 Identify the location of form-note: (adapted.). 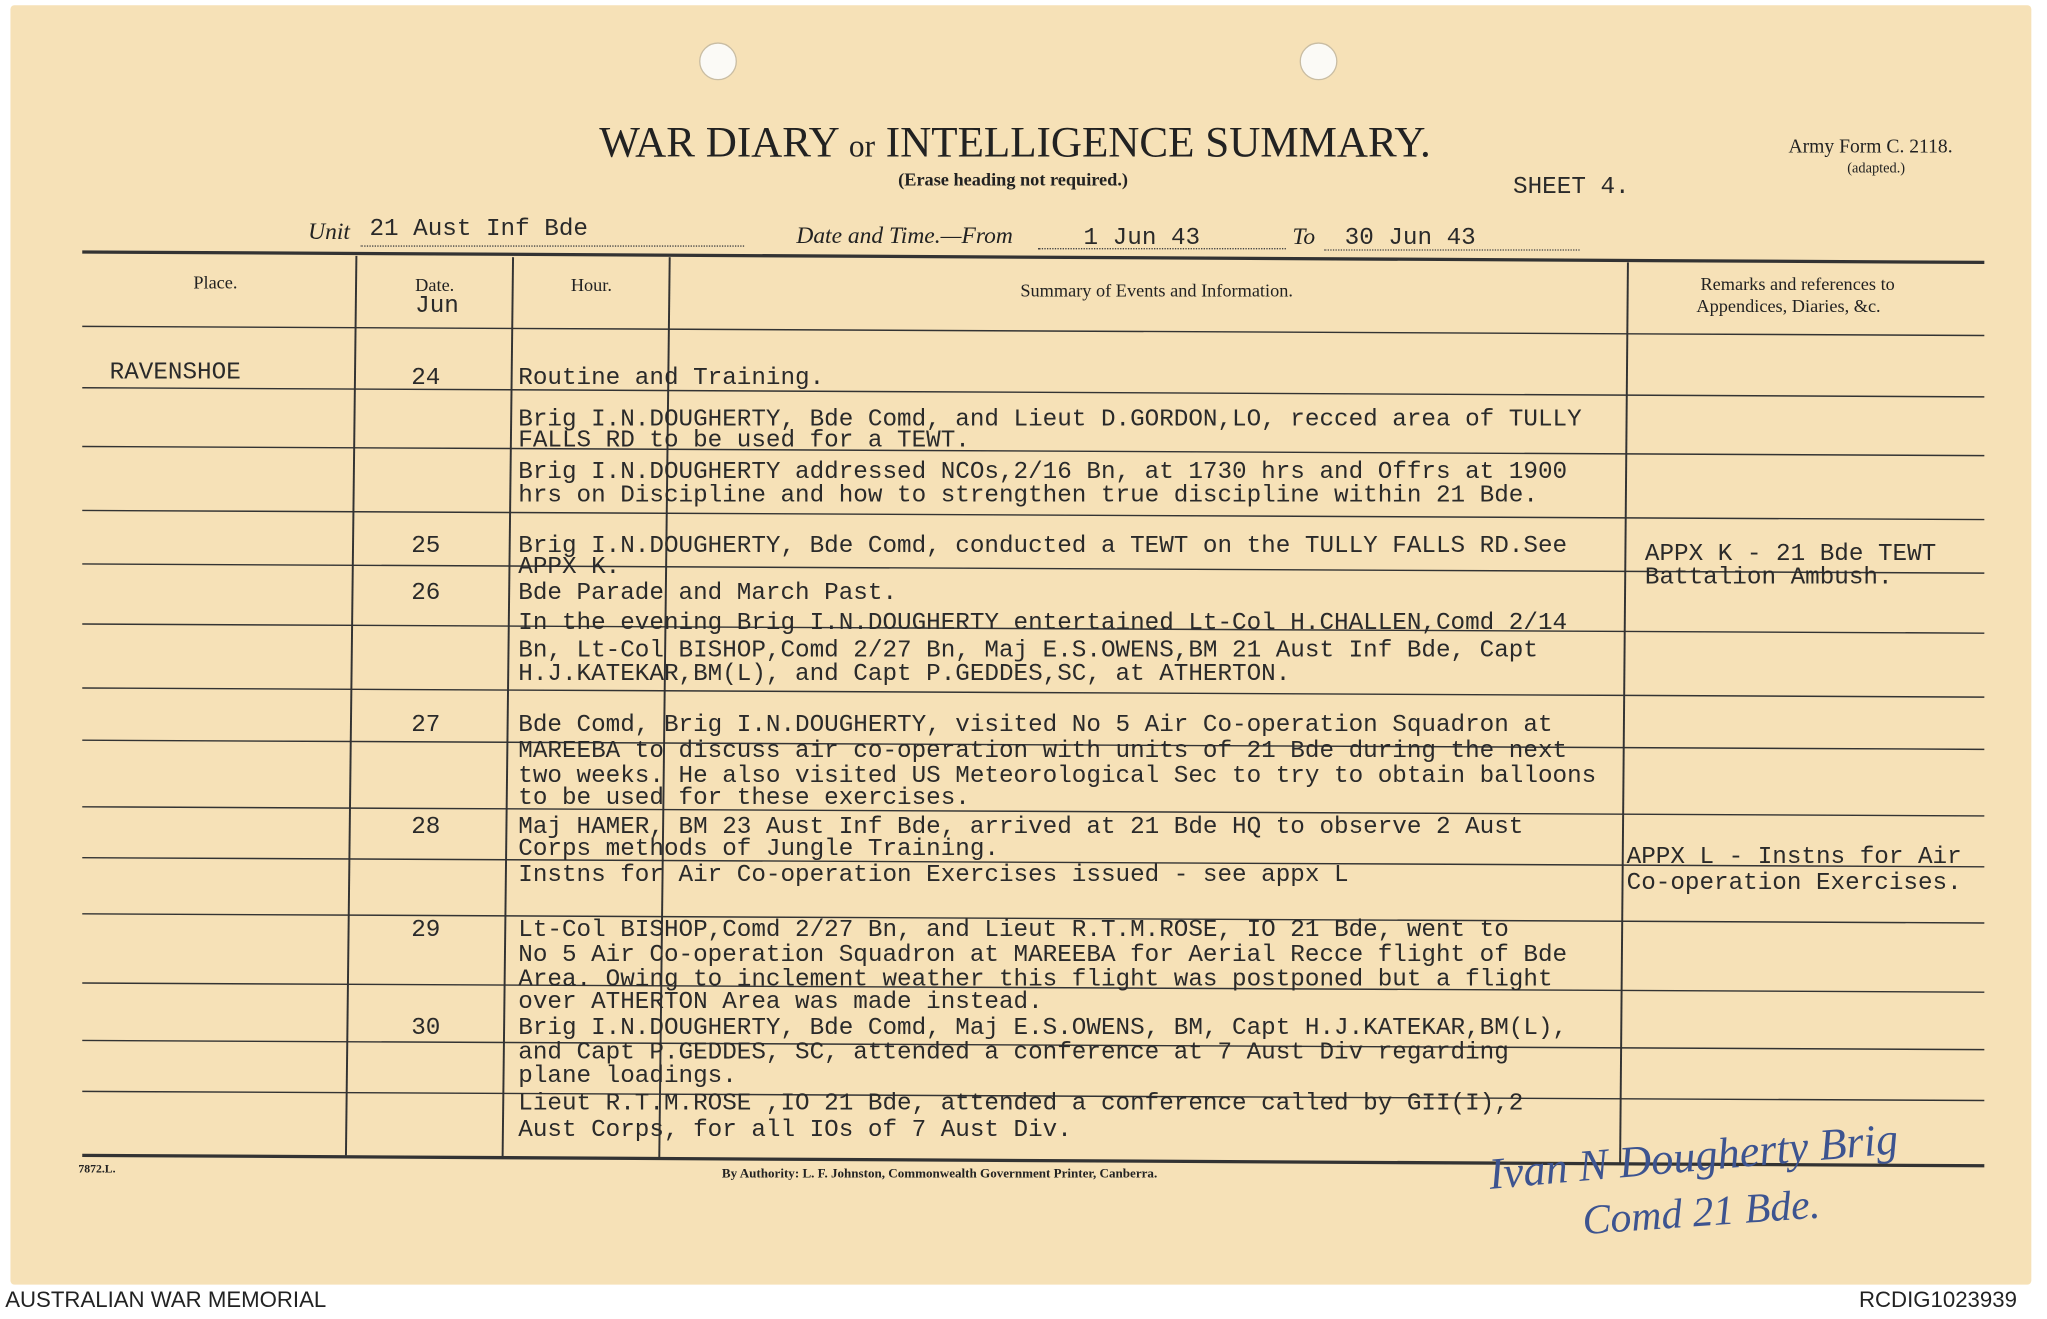
(1876, 168).